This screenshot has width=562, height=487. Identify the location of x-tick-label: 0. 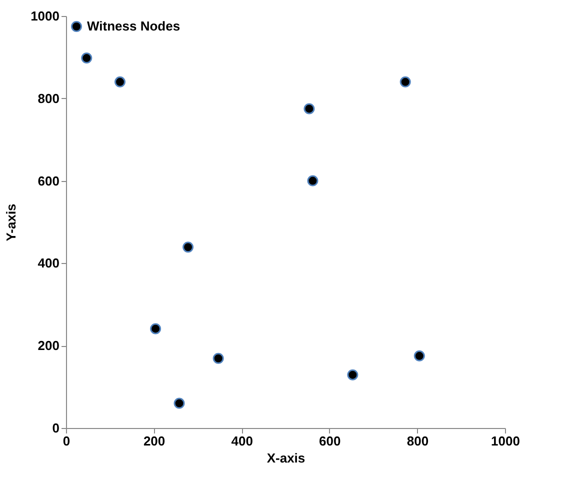
(66, 441).